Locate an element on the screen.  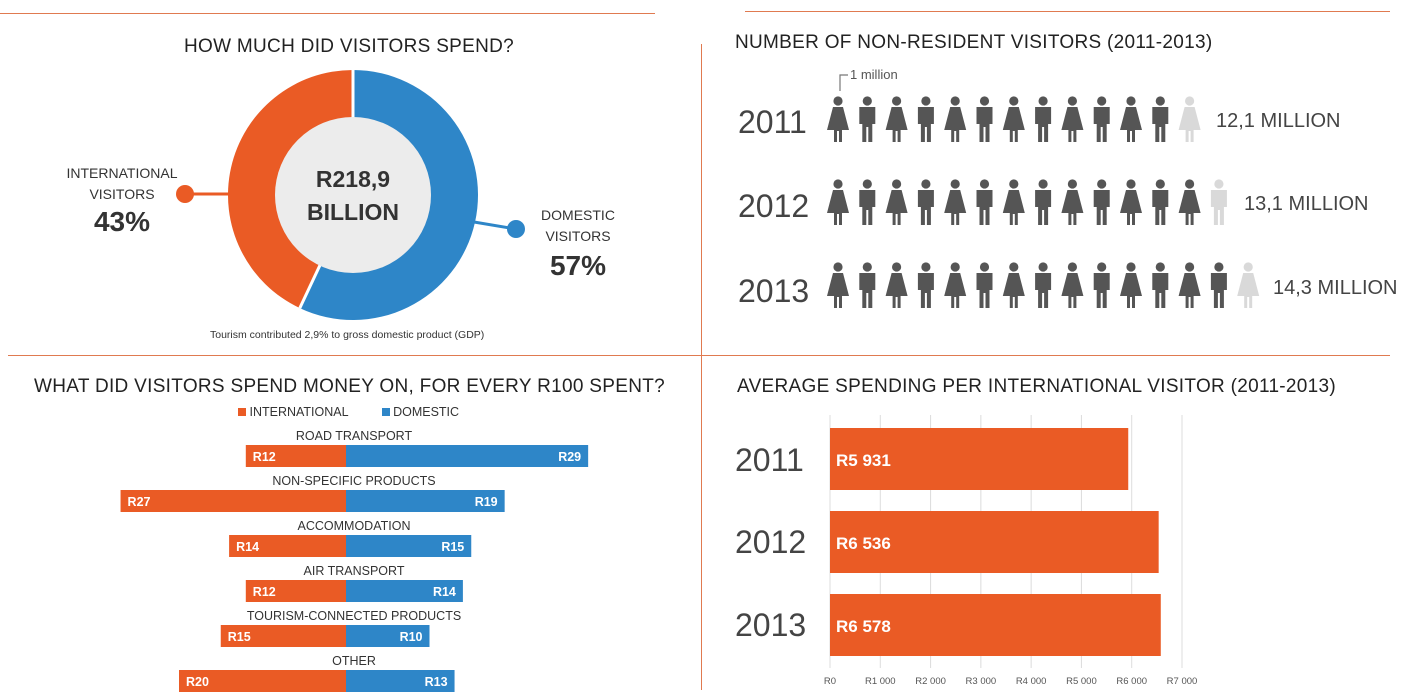
intl-legend: INTERNATIONAL VISITORS 43% is located at coordinates (122, 201).